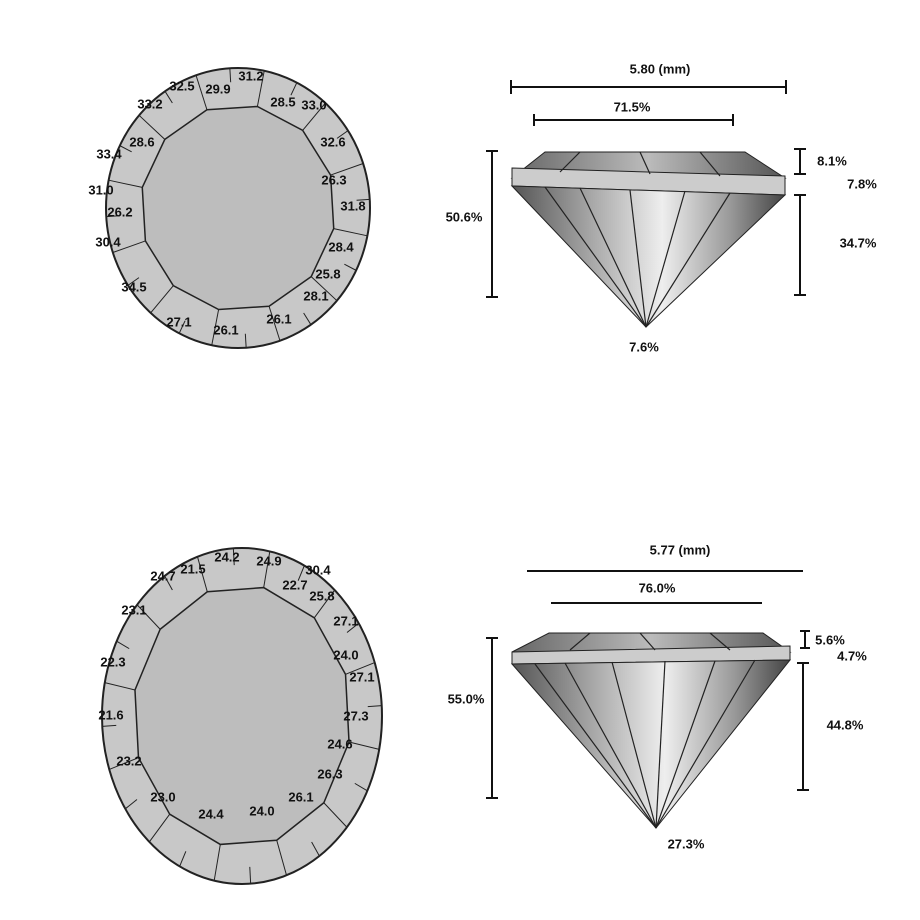 The height and width of the screenshot is (920, 920). Describe the element at coordinates (845, 724) in the screenshot. I see `pavilion-depth-label: 44.8%` at that location.